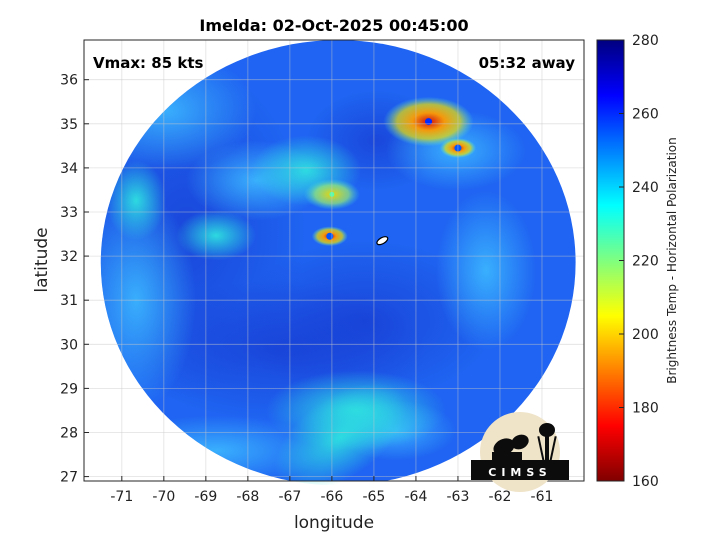 This screenshot has width=720, height=540. What do you see at coordinates (69, 213) in the screenshot?
I see `y-tick-label: 33` at bounding box center [69, 213].